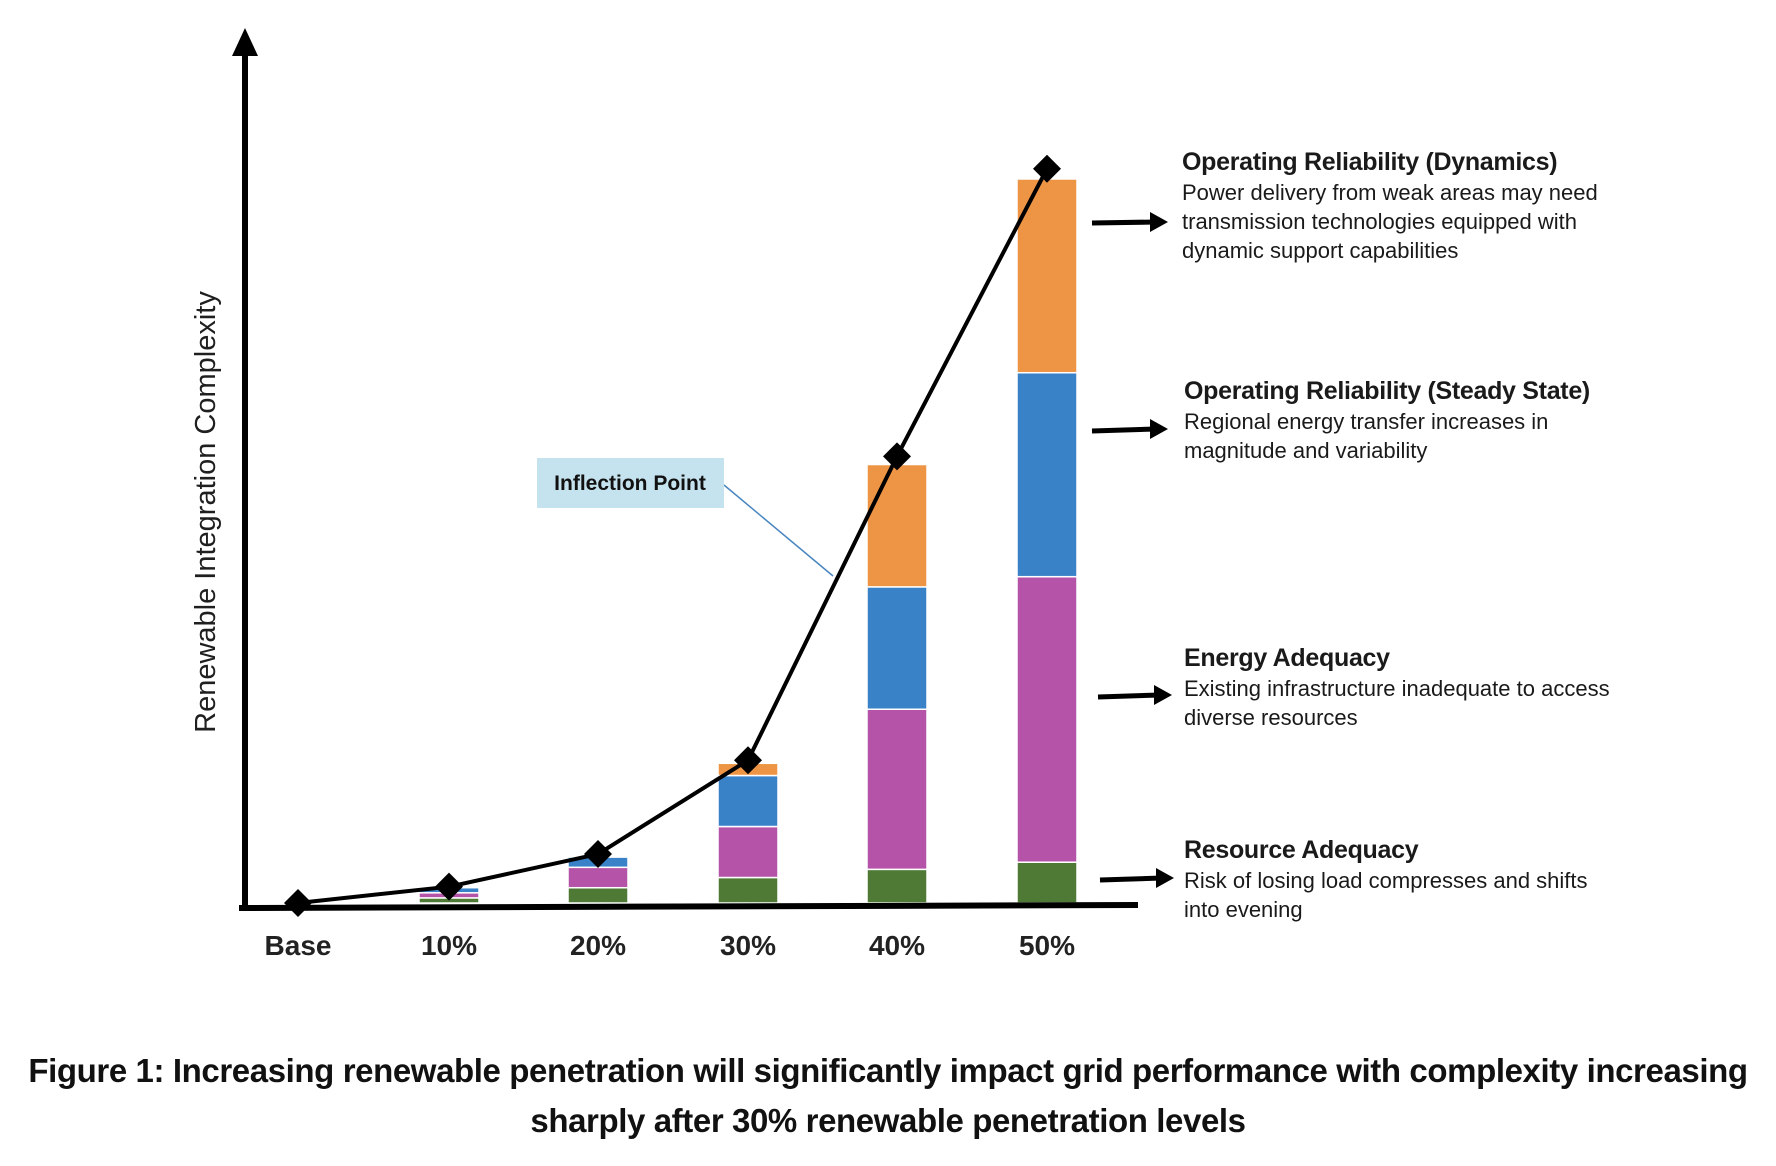  I want to click on x-tick-label: 30%, so click(748, 945).